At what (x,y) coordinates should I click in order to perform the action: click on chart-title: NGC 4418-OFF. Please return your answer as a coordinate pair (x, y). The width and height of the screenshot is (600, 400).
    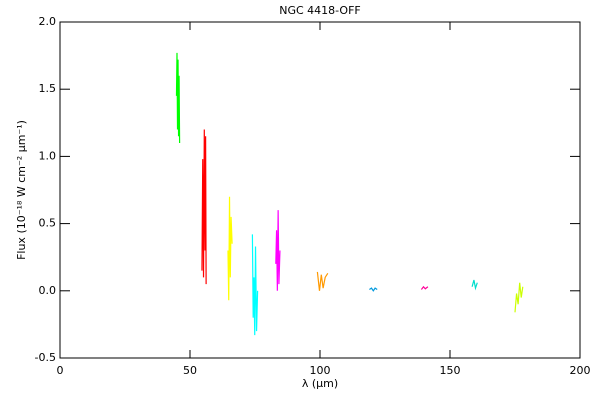
    Looking at the image, I should click on (320, 10).